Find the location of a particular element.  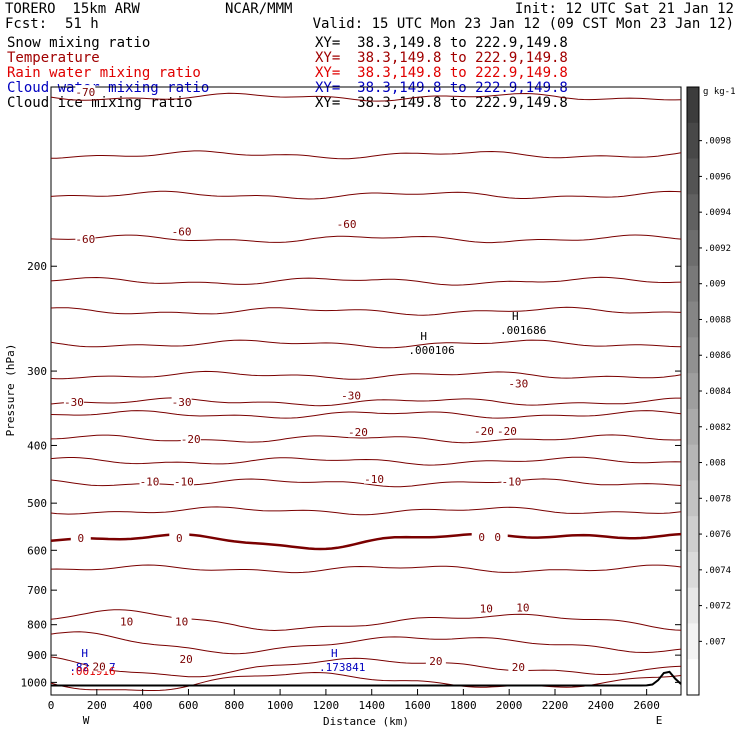

x-tick-label: 2200 is located at coordinates (555, 705).